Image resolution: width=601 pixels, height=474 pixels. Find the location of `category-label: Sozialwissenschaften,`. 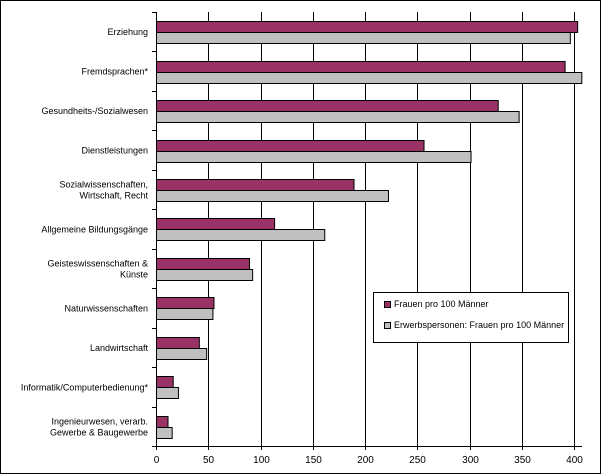

category-label: Sozialwissenschaften, is located at coordinates (103, 185).